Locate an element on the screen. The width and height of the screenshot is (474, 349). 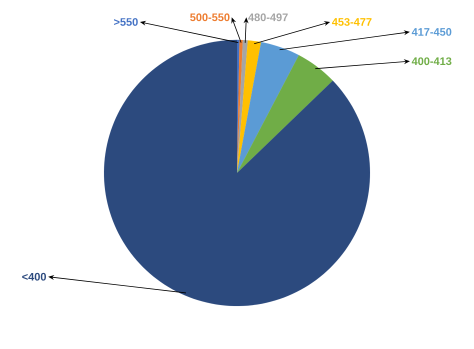
slice-label: 500-550 is located at coordinates (210, 17).